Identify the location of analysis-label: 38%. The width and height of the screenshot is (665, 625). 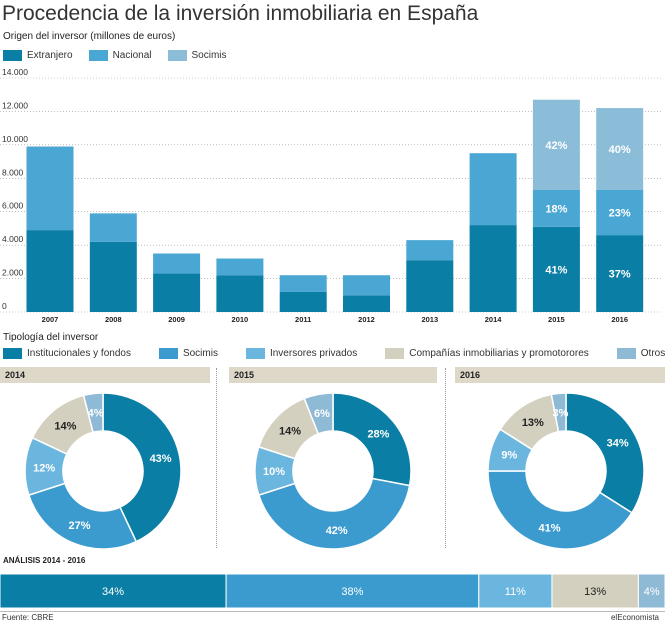
(352, 592).